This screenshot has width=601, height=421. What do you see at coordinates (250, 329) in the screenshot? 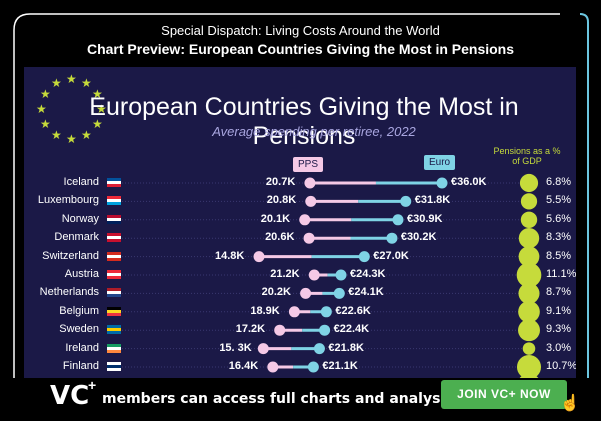
I see `pps-value-label: 17.2K` at bounding box center [250, 329].